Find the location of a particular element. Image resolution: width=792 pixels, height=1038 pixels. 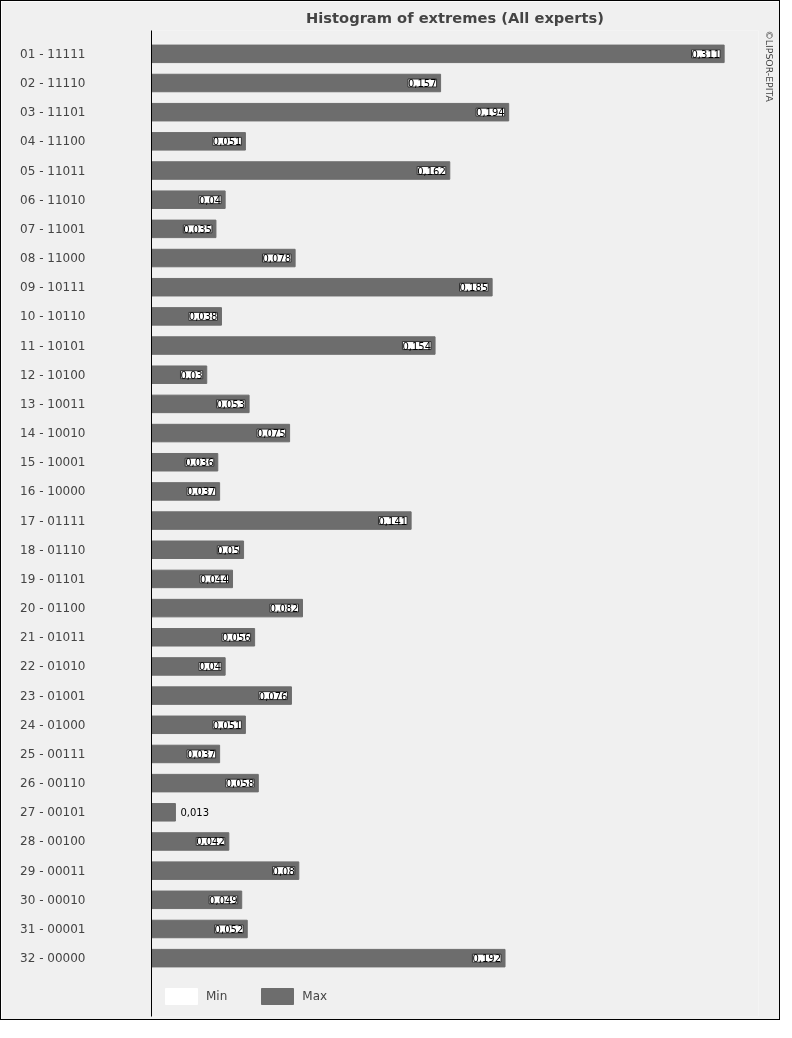

y-tick-label: 22 - 01010 is located at coordinates (53, 666).